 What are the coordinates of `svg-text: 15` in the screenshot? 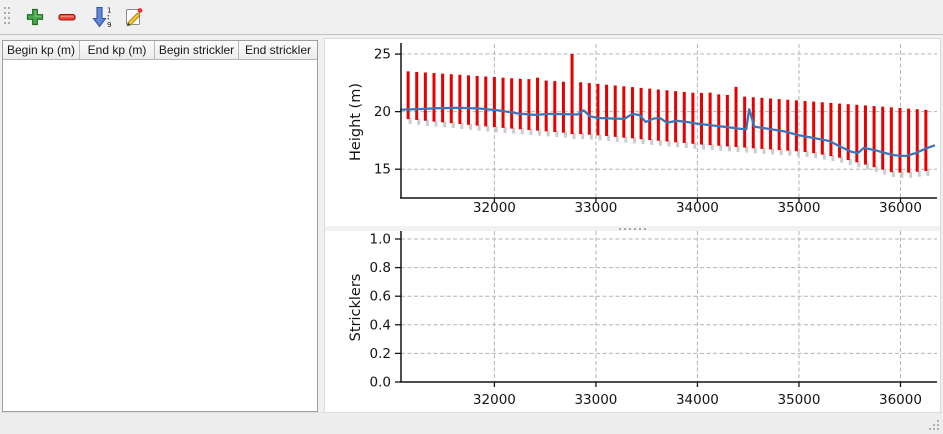 It's located at (382, 170).